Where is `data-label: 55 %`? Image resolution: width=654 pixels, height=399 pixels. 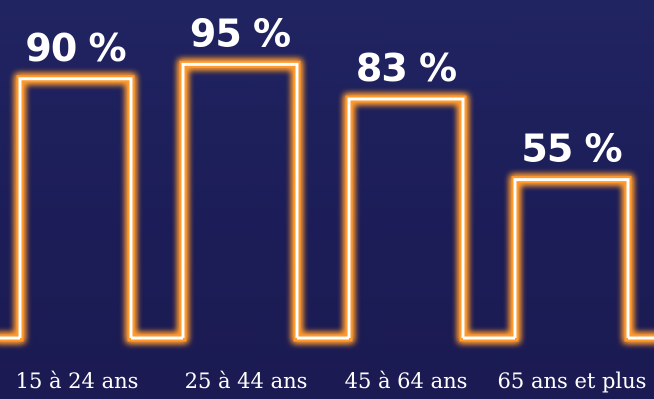
data-label: 55 % is located at coordinates (571, 149).